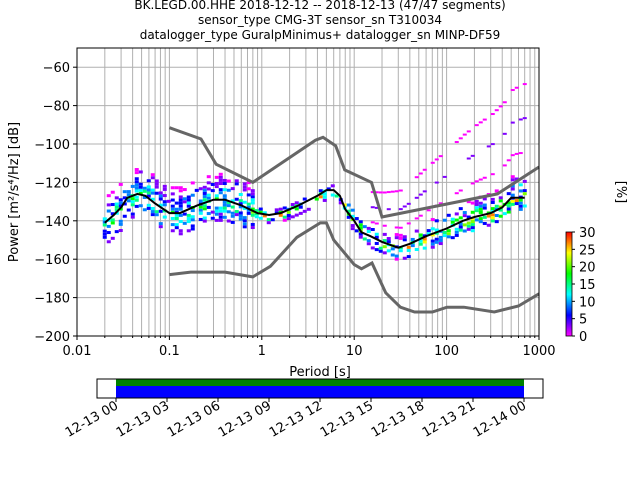 The width and height of the screenshot is (640, 480). Describe the element at coordinates (320, 20) in the screenshot. I see `chart-title-line-2: sensor_type CMG-3T sensor_sn T310034` at that location.